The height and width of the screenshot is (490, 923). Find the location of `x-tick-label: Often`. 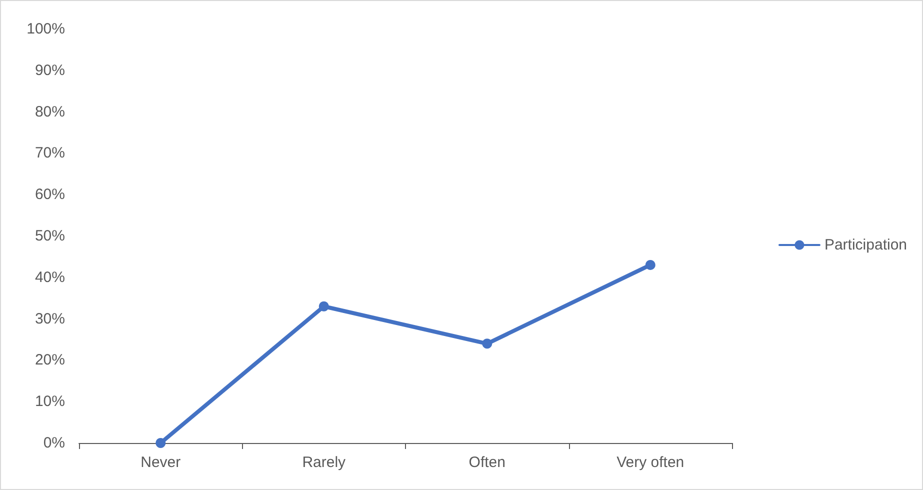

x-tick-label: Often is located at coordinates (487, 462).